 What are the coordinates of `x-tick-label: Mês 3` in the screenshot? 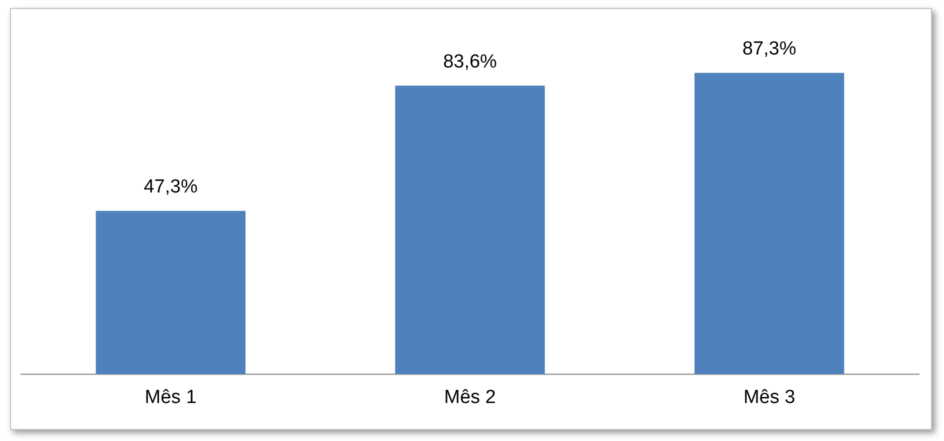 It's located at (769, 397).